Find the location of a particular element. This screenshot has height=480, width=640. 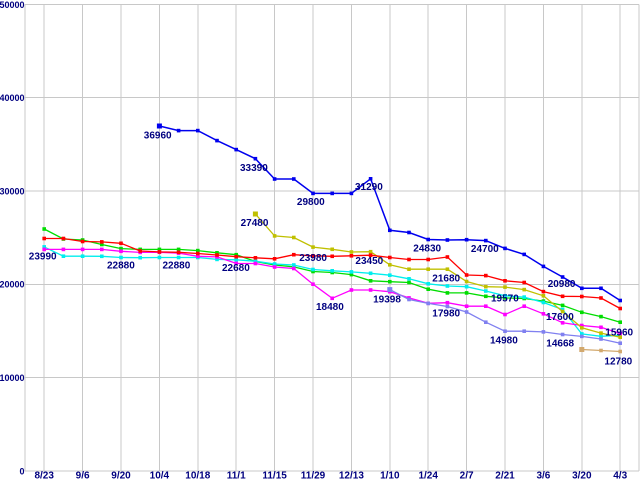

svg-text: 11/15 is located at coordinates (274, 475).